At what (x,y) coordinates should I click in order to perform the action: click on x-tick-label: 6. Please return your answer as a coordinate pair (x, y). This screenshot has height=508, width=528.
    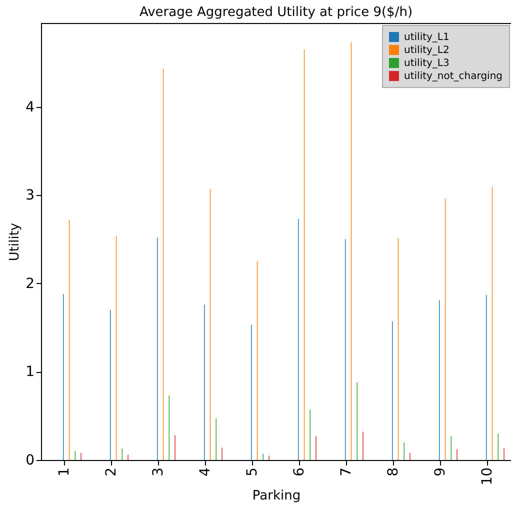
    Looking at the image, I should click on (300, 471).